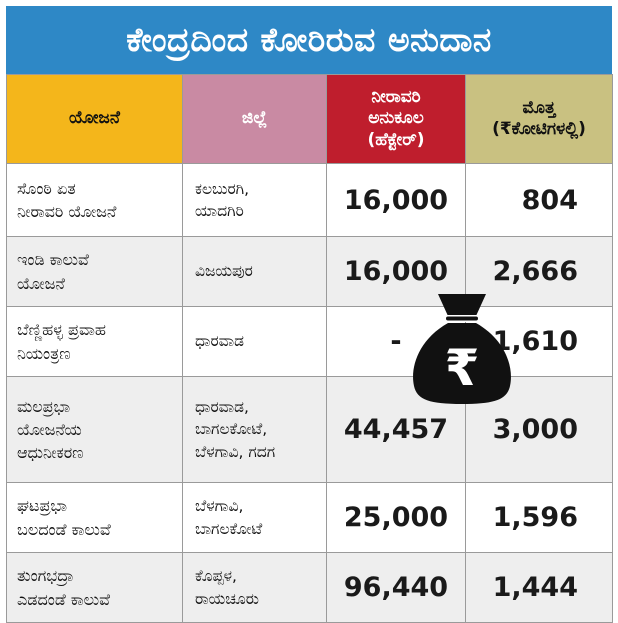 This screenshot has width=618, height=623. I want to click on district-cell: ಬೆಳಗಾವಿ, ಬಾಗಲಕೋಟೆ, so click(254, 517).